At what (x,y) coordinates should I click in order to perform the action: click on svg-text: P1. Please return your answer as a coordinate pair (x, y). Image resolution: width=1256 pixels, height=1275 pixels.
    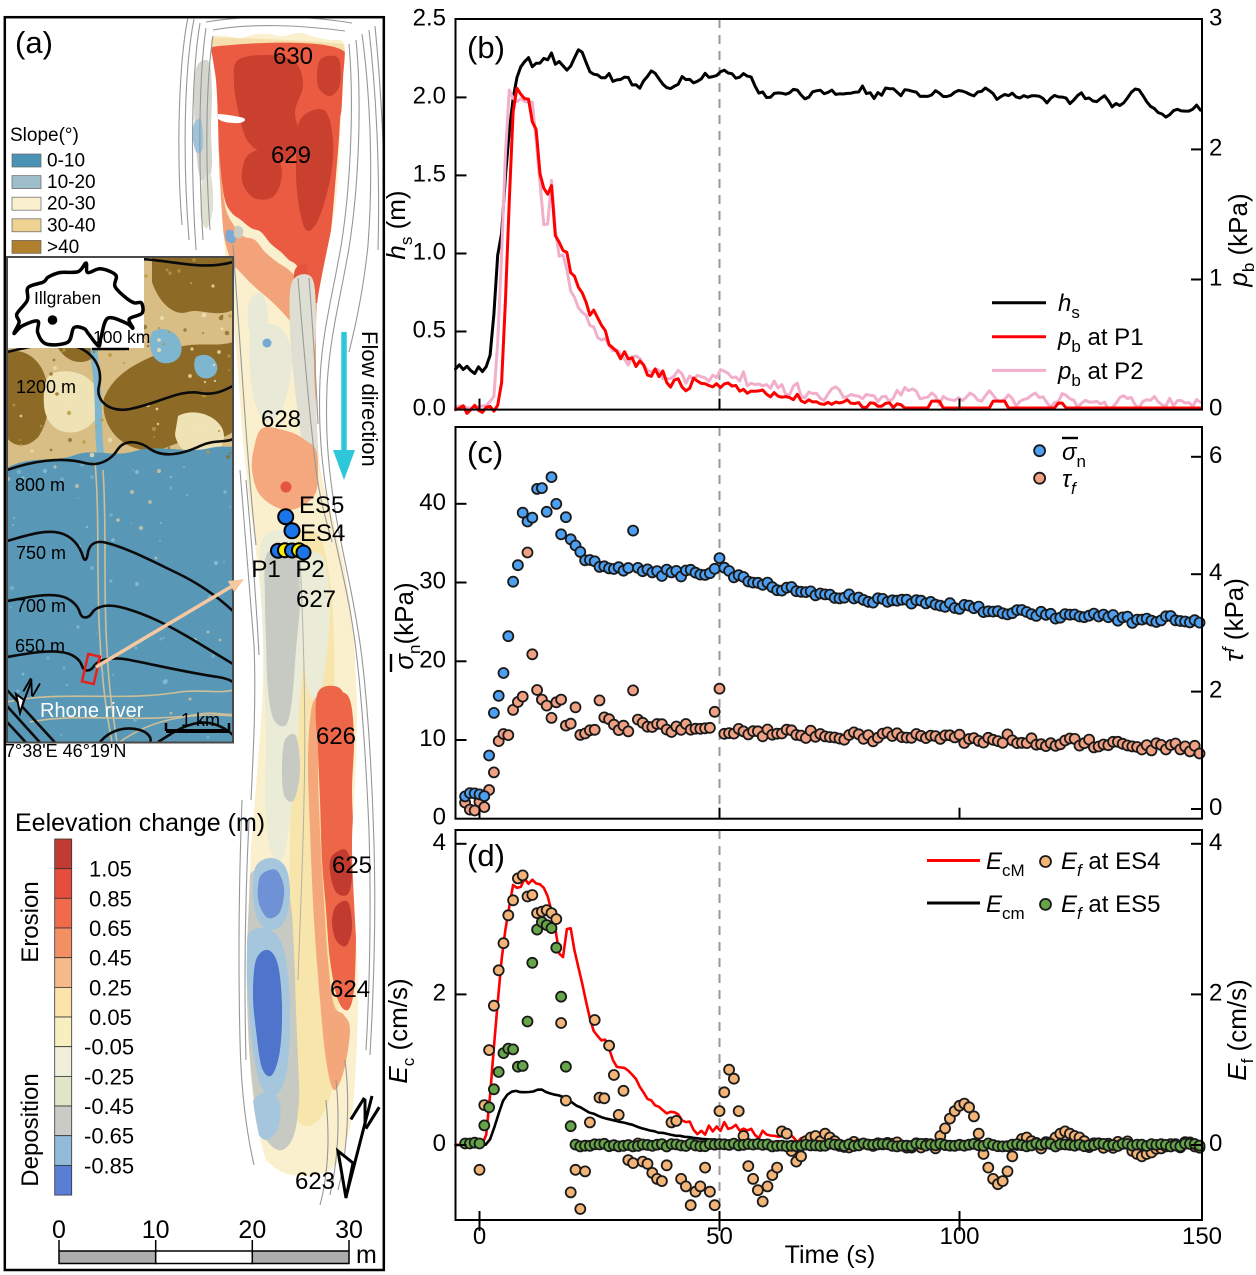
    Looking at the image, I should click on (265, 569).